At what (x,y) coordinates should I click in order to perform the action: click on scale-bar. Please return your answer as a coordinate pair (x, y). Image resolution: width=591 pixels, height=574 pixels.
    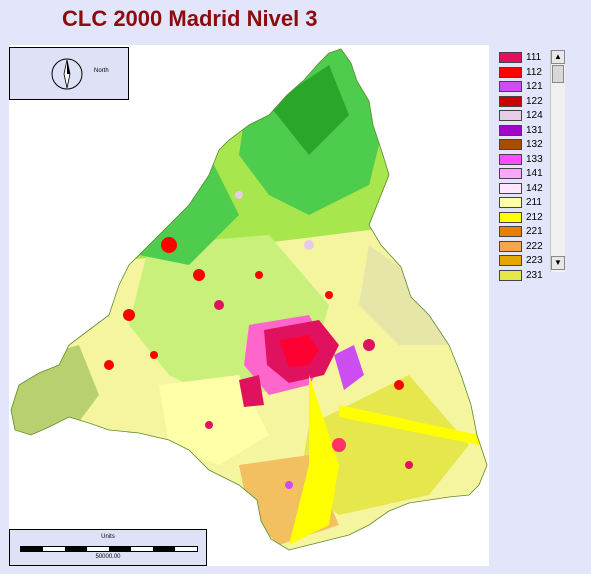
    Looking at the image, I should click on (109, 549).